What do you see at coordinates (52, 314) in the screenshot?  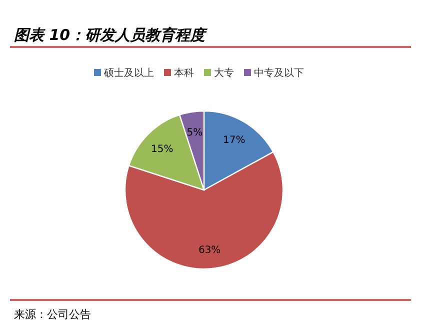 I see `source-note: 来源：公司公告` at bounding box center [52, 314].